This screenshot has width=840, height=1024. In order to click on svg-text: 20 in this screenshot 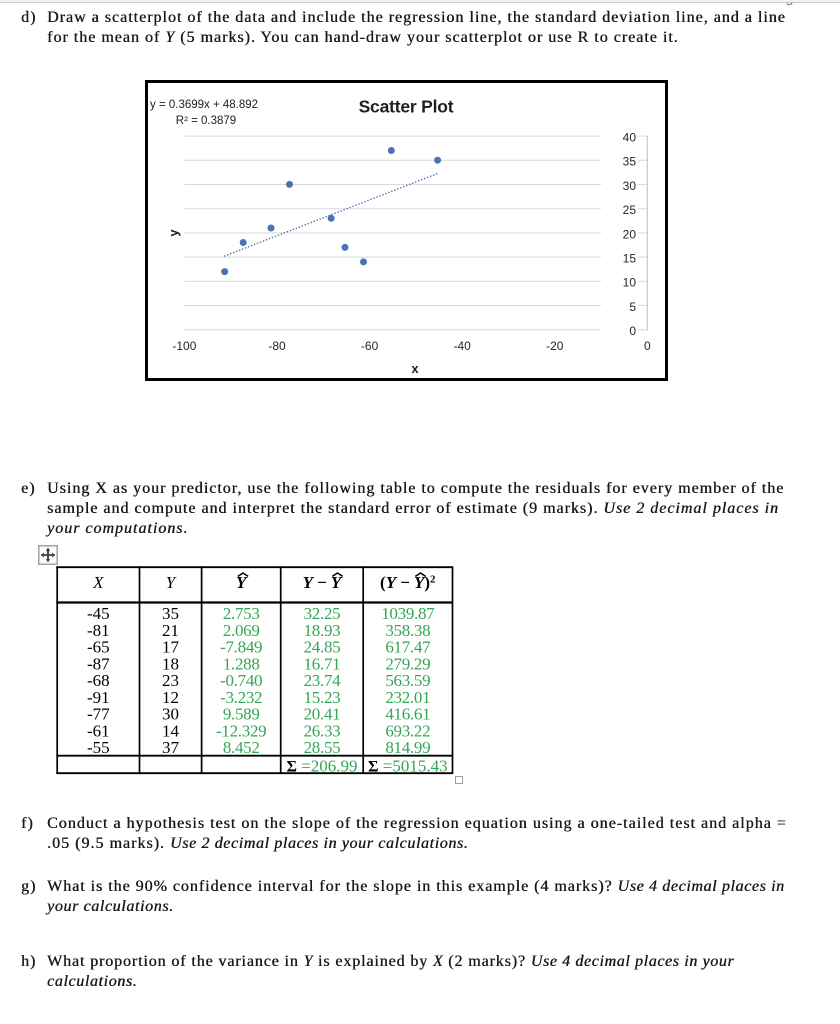, I will do `click(630, 234)`.